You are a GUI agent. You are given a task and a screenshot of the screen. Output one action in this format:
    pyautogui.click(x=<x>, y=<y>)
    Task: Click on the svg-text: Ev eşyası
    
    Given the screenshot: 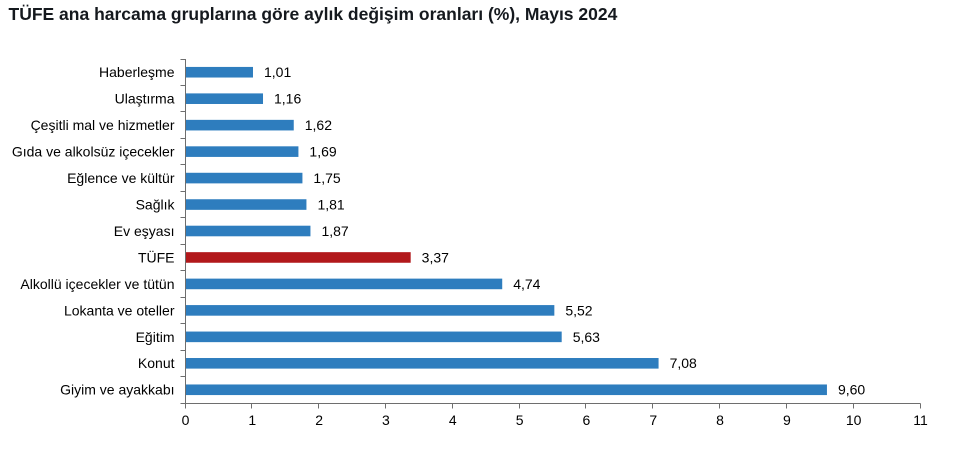 What is the action you would take?
    pyautogui.click(x=144, y=231)
    